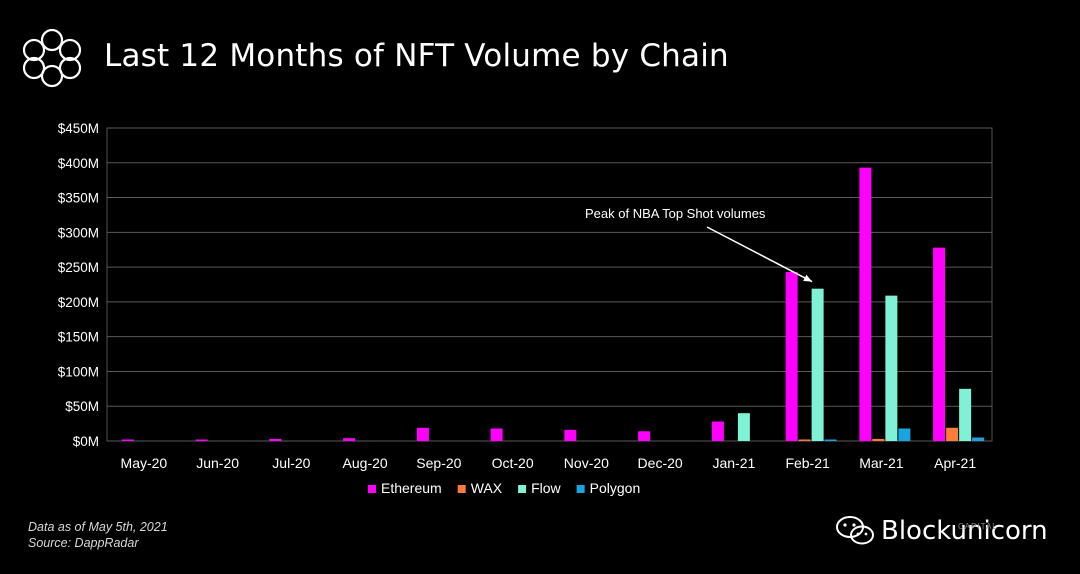  I want to click on annotation-text: Peak of NBA Top Shot volumes, so click(675, 213).